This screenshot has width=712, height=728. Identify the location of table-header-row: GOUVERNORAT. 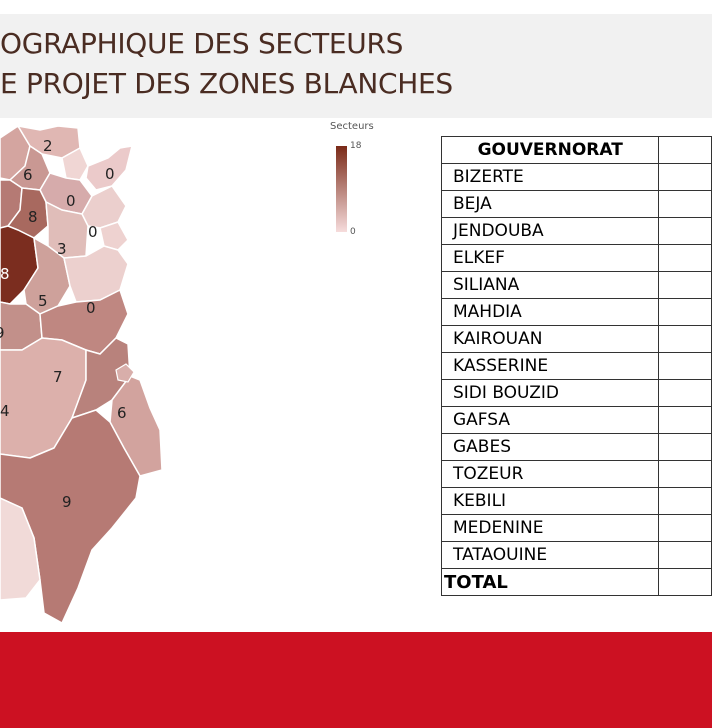
(576, 150).